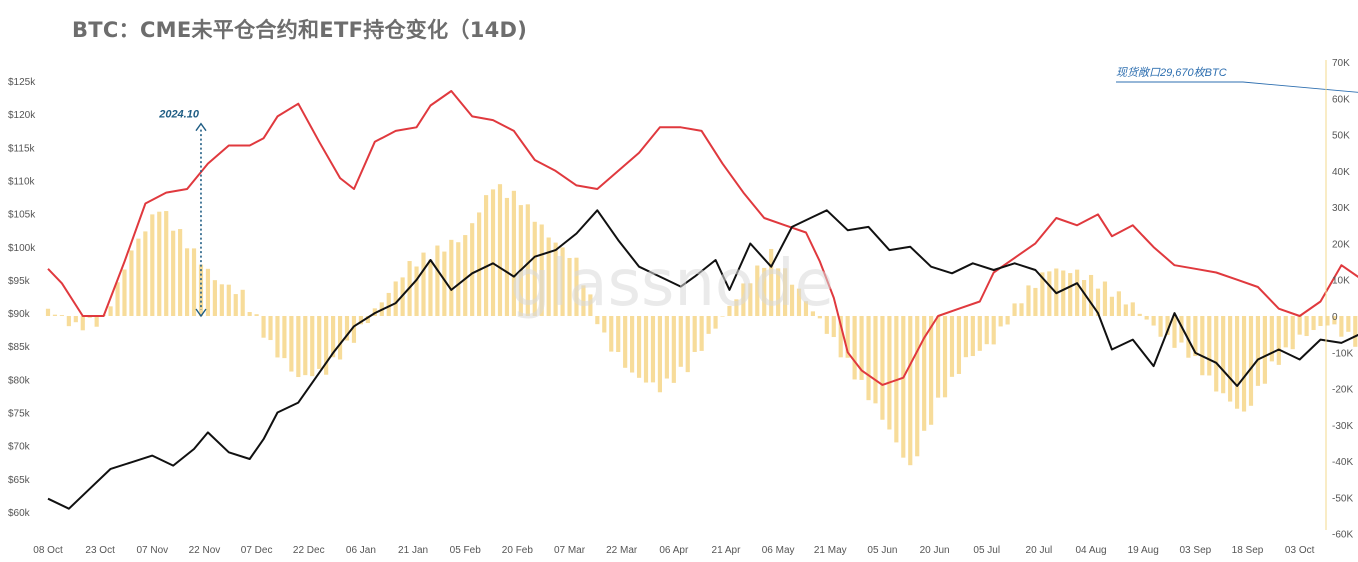  What do you see at coordinates (830, 550) in the screenshot?
I see `x-tick-label: 21 May` at bounding box center [830, 550].